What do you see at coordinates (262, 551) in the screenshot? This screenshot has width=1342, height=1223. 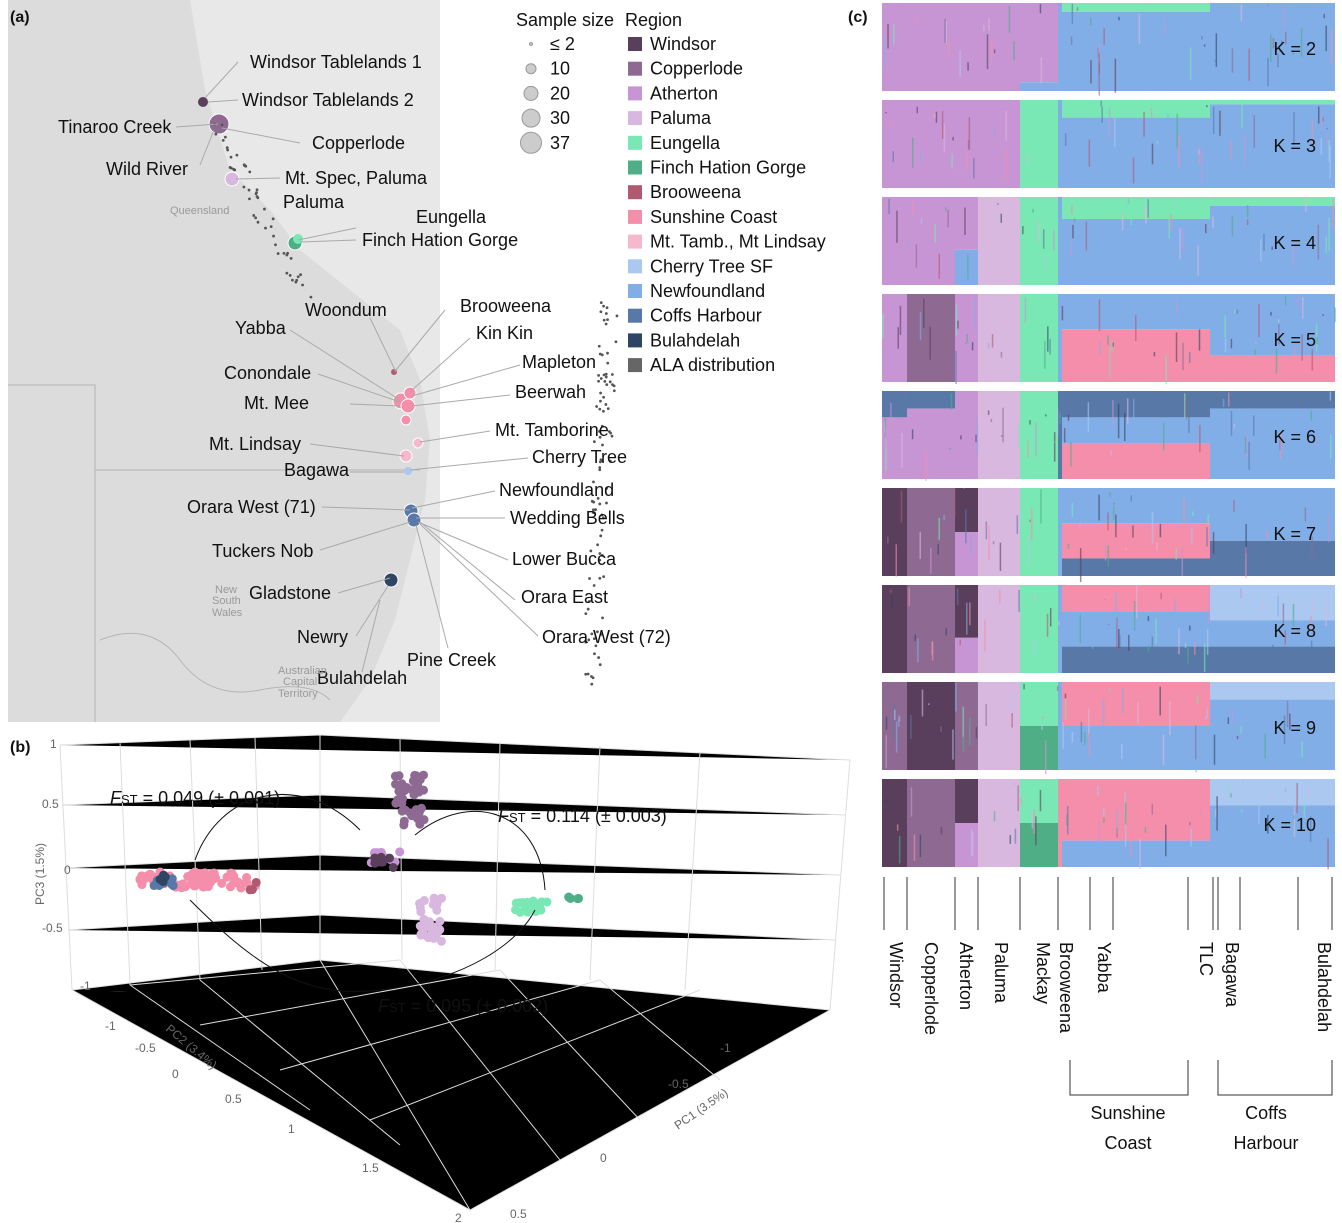 I see `site-label: Tuckers Nob` at bounding box center [262, 551].